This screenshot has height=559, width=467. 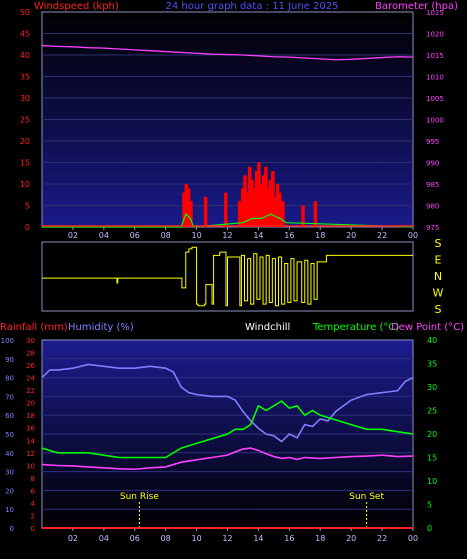 What do you see at coordinates (355, 327) in the screenshot?
I see `temperature-axis-title: Temperature (°C)` at bounding box center [355, 327].